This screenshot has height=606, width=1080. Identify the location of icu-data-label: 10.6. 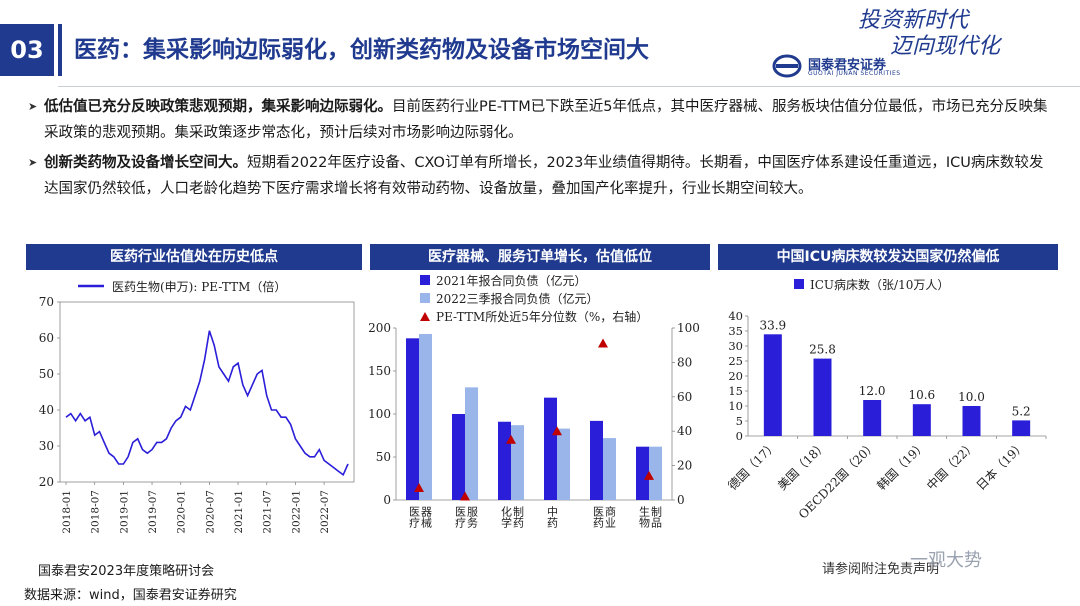
(921, 395).